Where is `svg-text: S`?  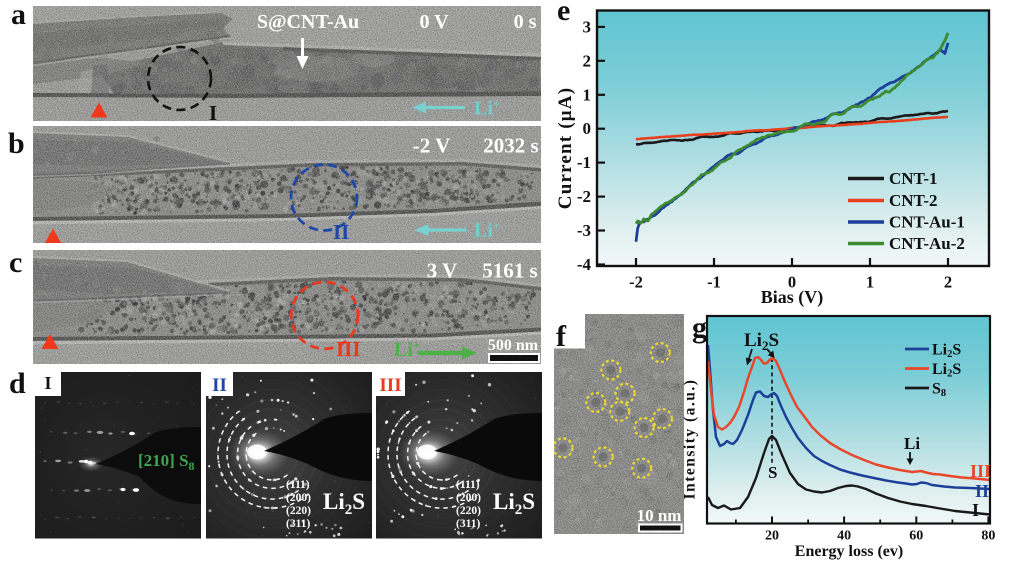
svg-text: S is located at coordinates (772, 472).